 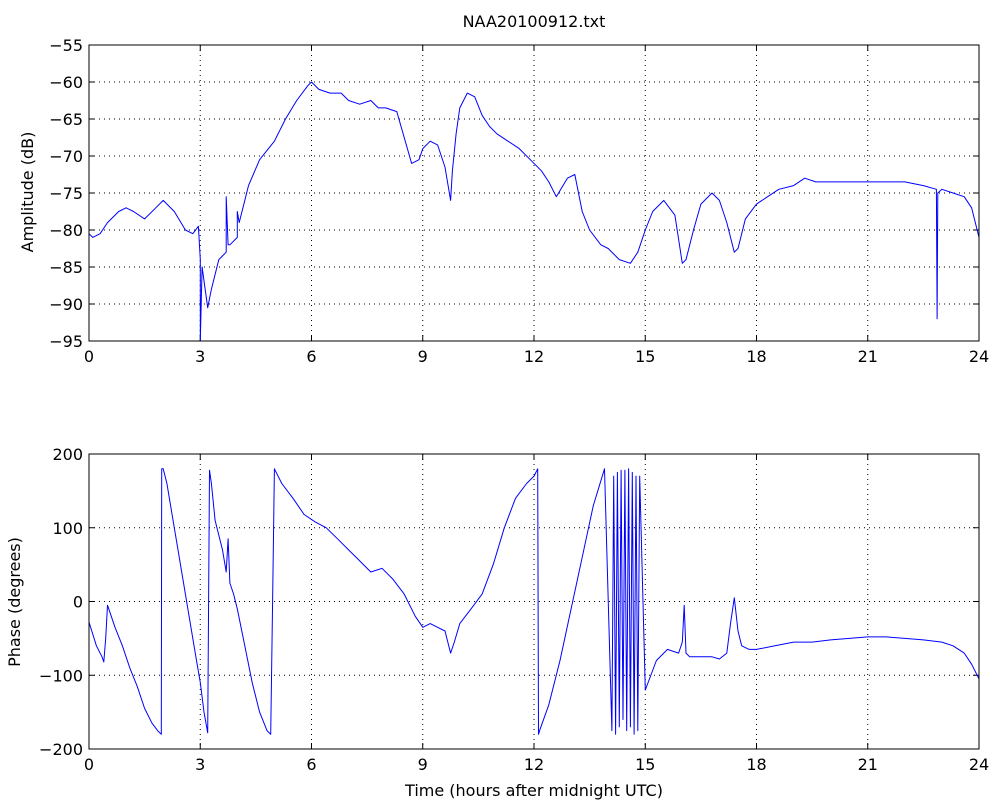 I want to click on amplitude-x-tick-label: 15, so click(x=645, y=356).